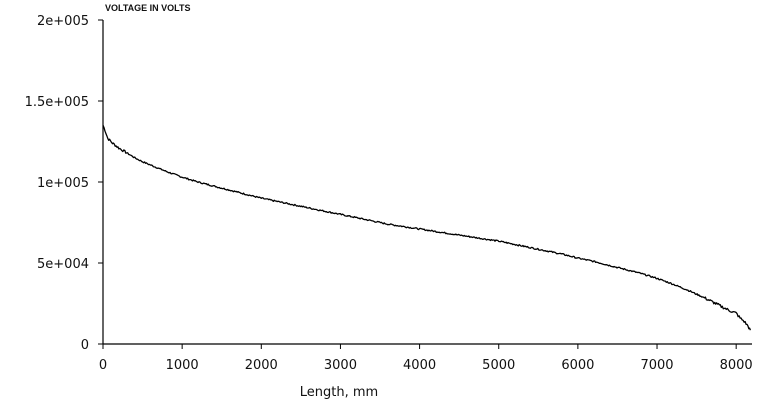 This screenshot has width=767, height=409. I want to click on x-tick-label: 7000, so click(656, 365).